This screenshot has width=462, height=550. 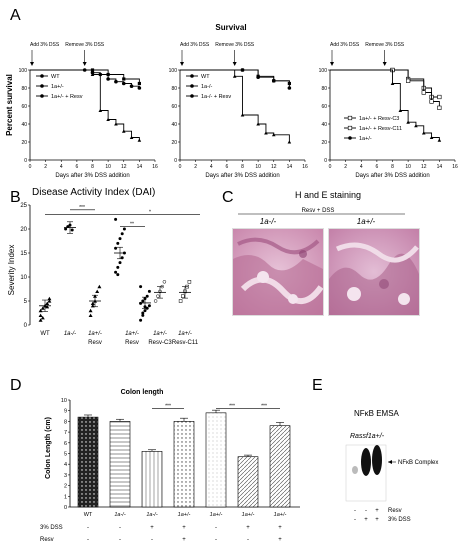 I want to click on he-image-1a-knockout, so click(x=278, y=272).